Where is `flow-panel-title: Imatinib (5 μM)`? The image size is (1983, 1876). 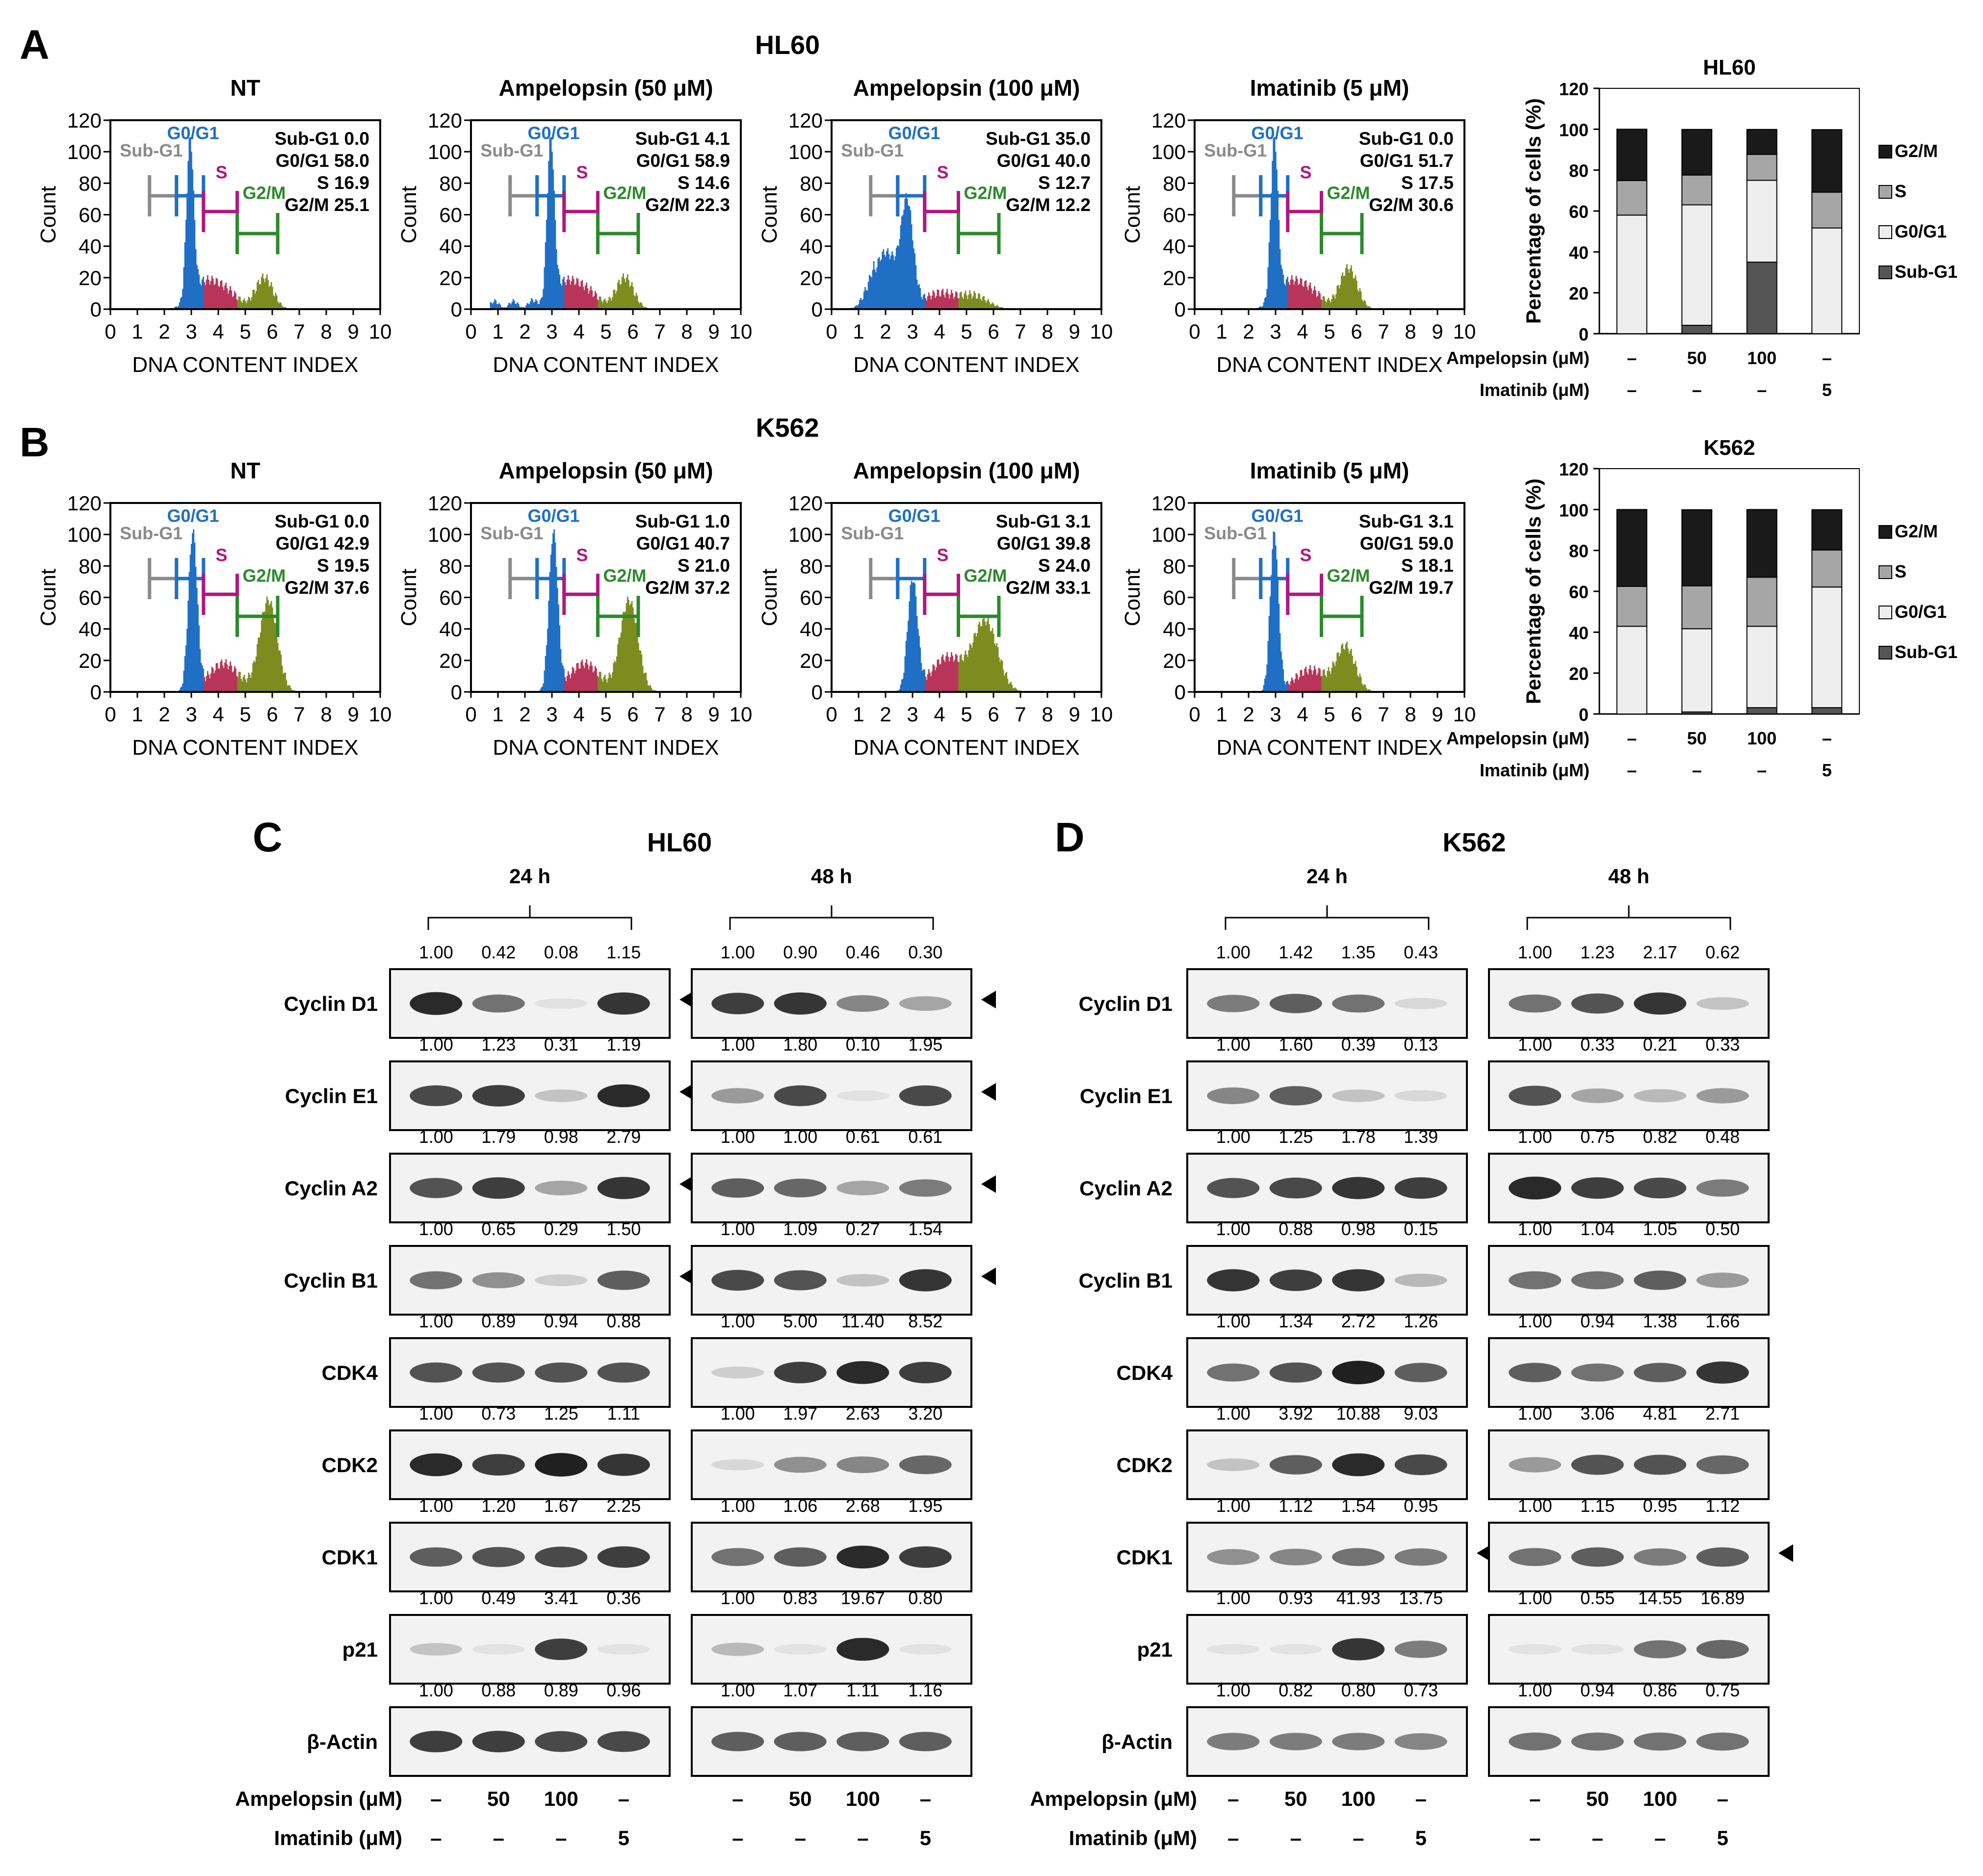
flow-panel-title: Imatinib (5 μM) is located at coordinates (1329, 88).